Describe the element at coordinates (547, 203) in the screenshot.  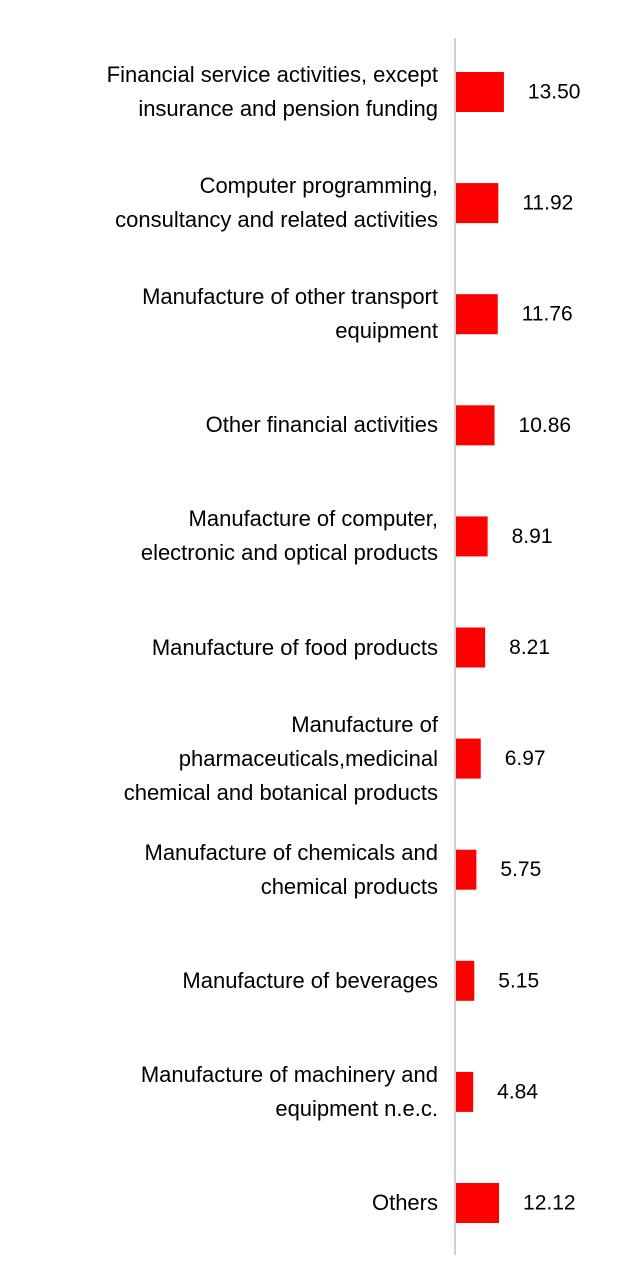
I see `data-label: 11.92` at that location.